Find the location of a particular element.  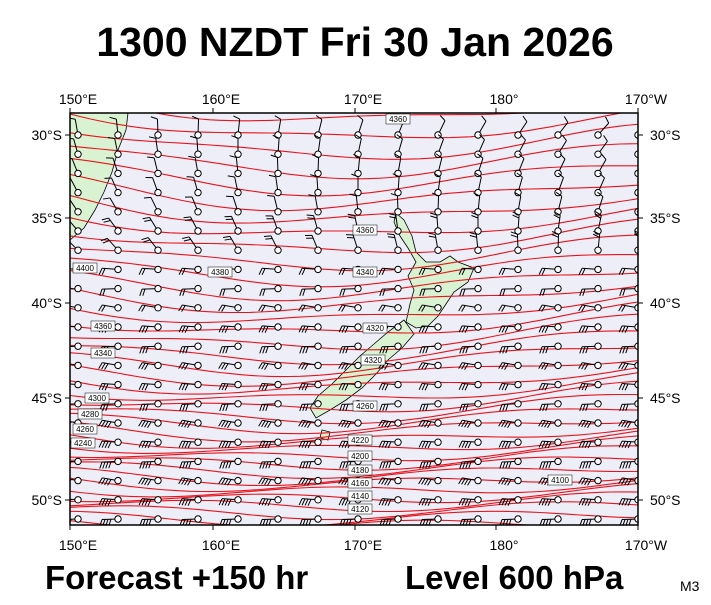

contour-label: 4360 is located at coordinates (365, 230).